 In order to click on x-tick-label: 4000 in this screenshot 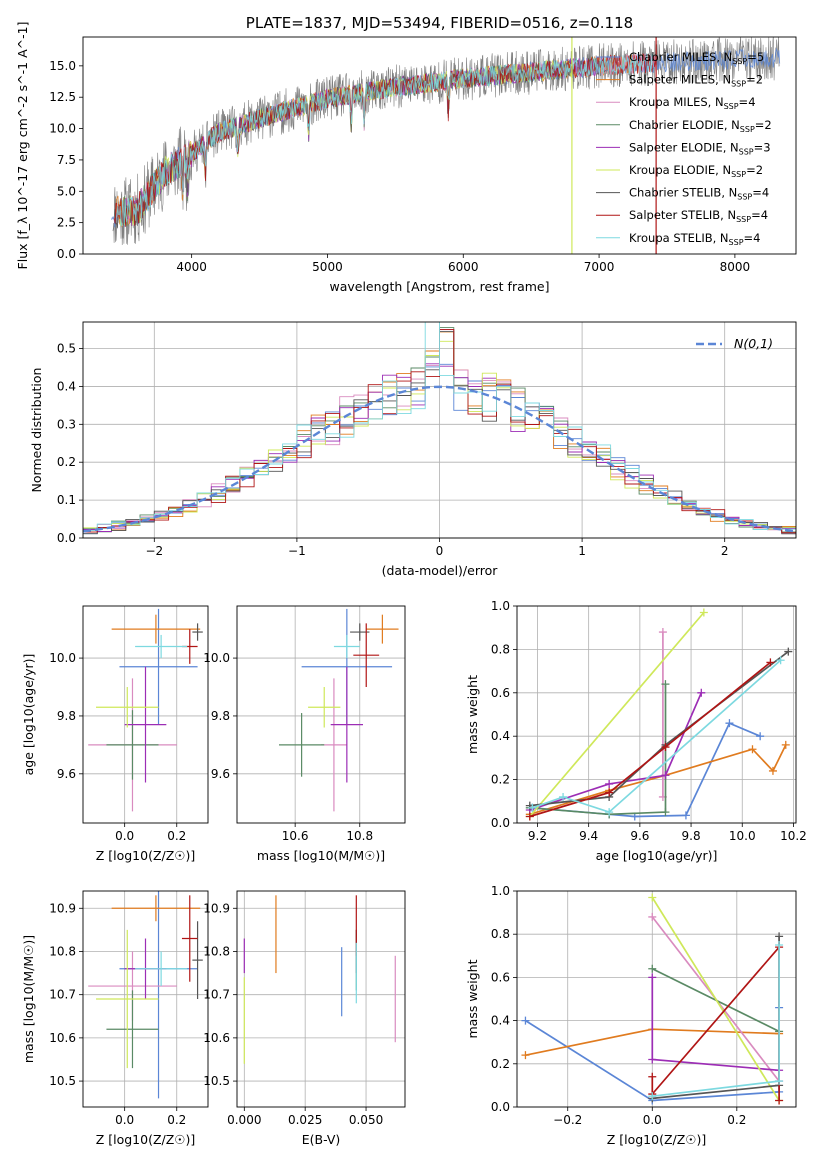, I will do `click(191, 267)`.